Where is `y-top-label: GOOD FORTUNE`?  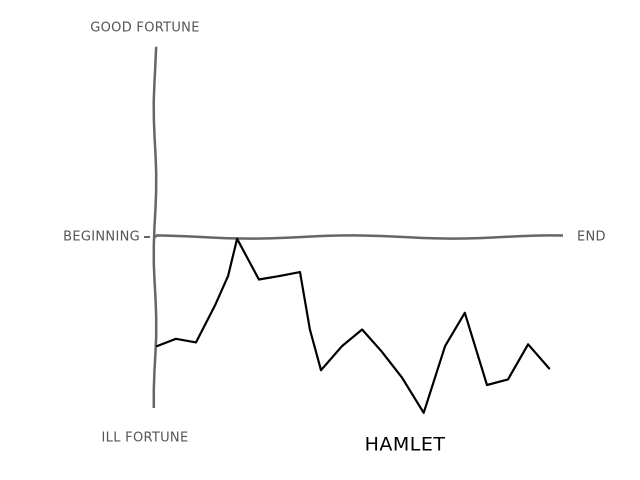 y-top-label: GOOD FORTUNE is located at coordinates (144, 28).